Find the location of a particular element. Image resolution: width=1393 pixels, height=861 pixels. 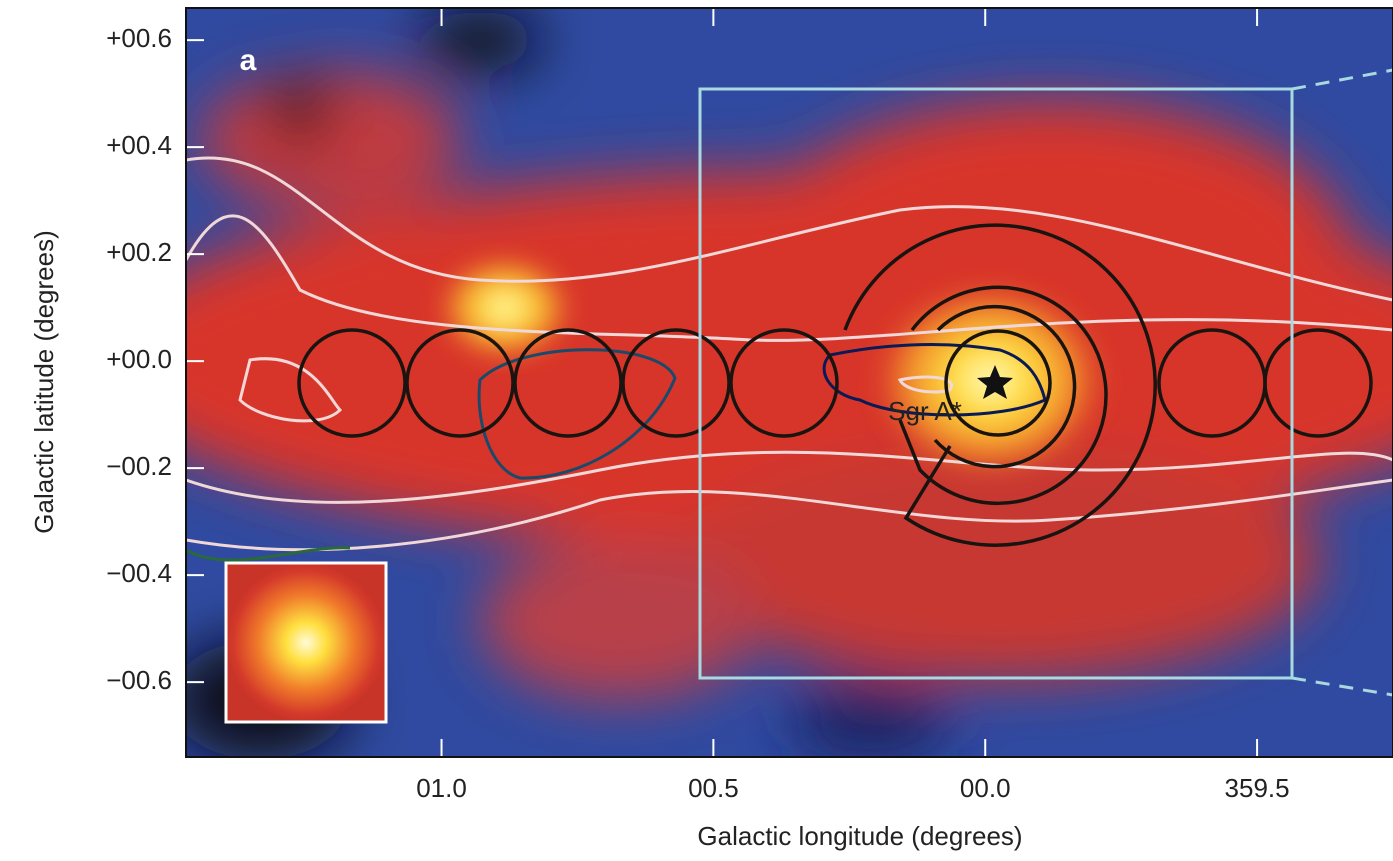

y-tick-label: −00.4 is located at coordinates (139, 573).